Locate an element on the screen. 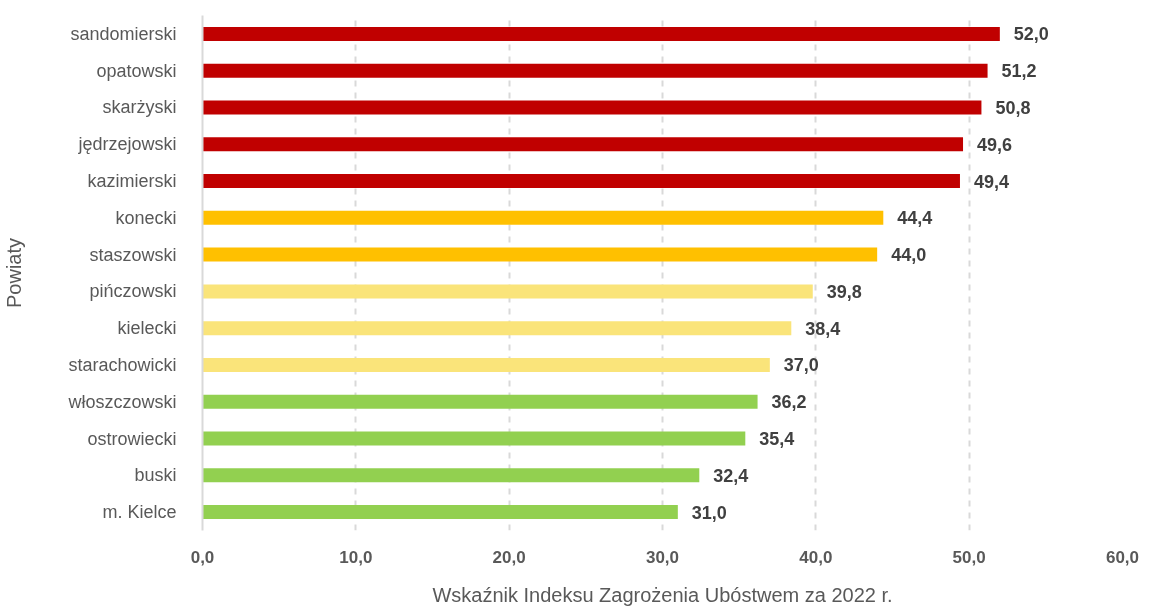 This screenshot has height=612, width=1153. data-label: 37,0 is located at coordinates (801, 365).